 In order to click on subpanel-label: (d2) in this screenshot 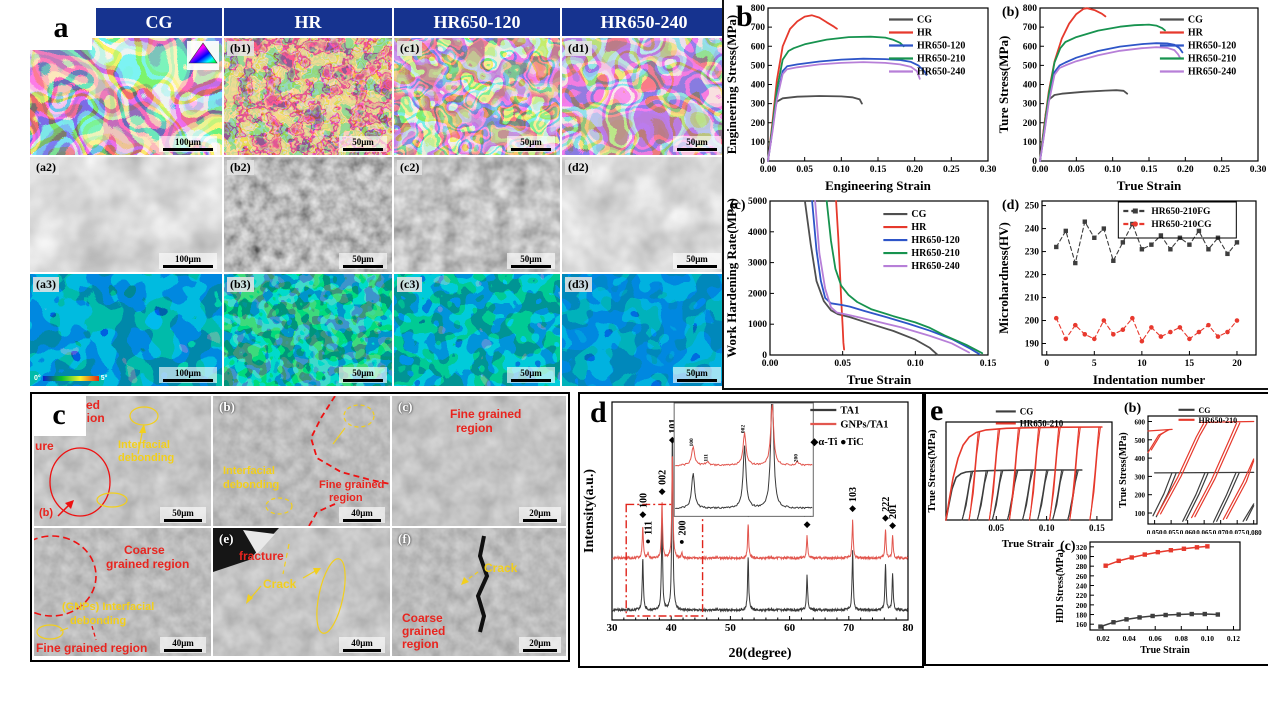, I will do `click(578, 167)`.